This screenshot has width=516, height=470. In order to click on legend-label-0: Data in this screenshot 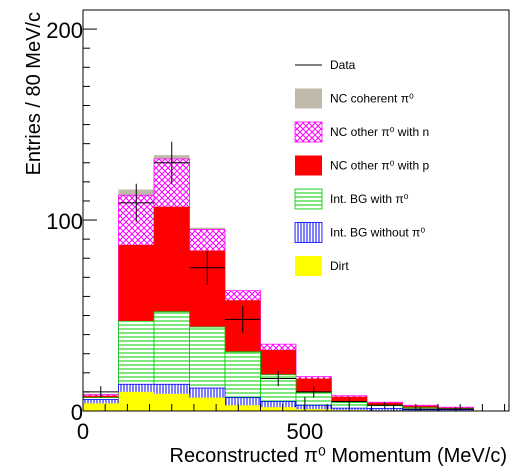, I will do `click(343, 65)`.